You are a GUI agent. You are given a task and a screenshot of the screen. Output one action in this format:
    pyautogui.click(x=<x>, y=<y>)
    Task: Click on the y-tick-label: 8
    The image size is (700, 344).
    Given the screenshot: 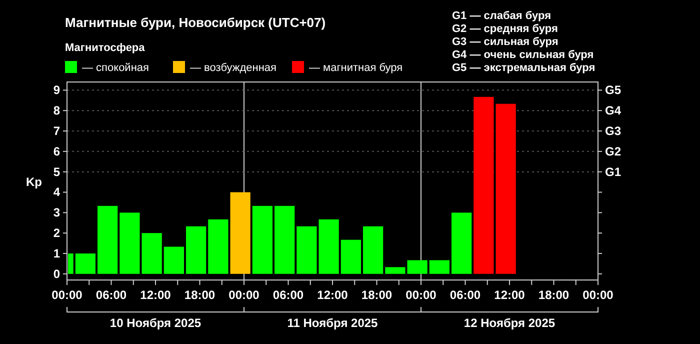 What is the action you would take?
    pyautogui.click(x=56, y=111)
    